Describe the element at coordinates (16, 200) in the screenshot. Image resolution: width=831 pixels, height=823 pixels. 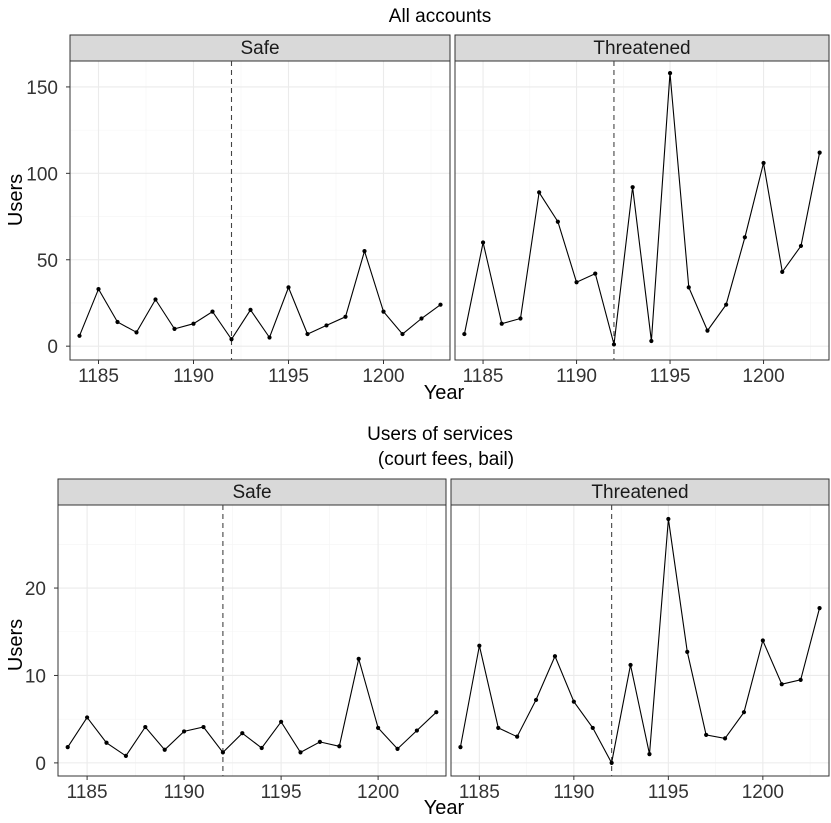
I see `y-axis-title: Users` at that location.